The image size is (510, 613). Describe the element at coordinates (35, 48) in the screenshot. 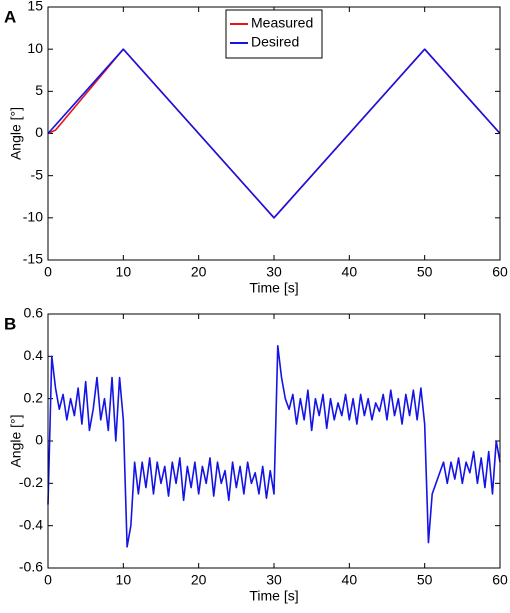

I see `y-tick-label: 10` at that location.